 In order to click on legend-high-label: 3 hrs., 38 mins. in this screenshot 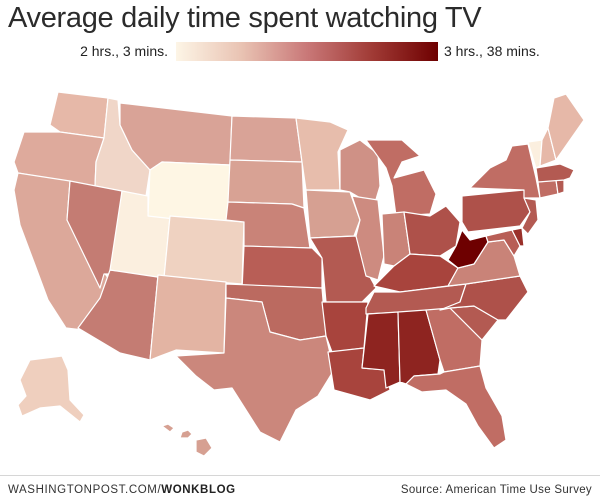, I will do `click(492, 51)`.